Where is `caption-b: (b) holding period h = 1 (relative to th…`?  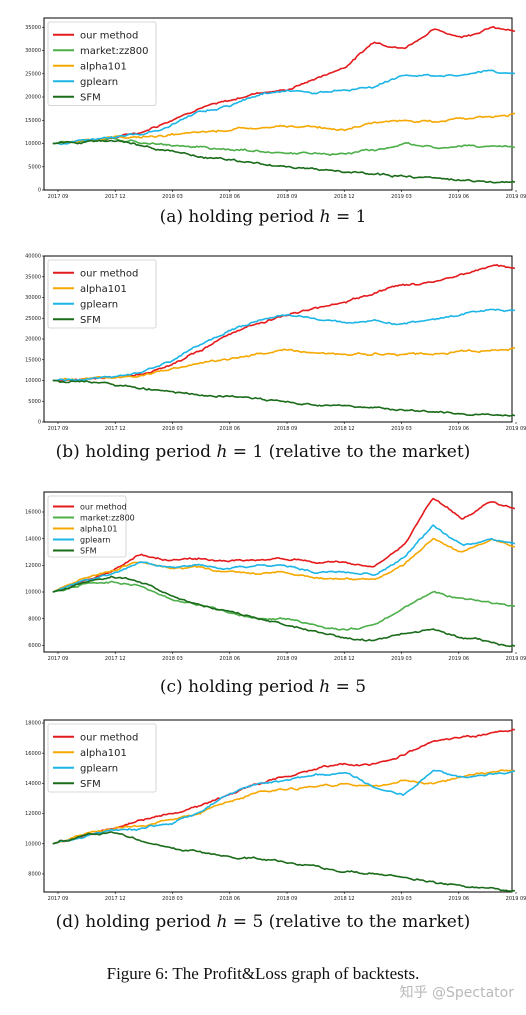
caption-b: (b) holding period h = 1 (relative to th… is located at coordinates (263, 452).